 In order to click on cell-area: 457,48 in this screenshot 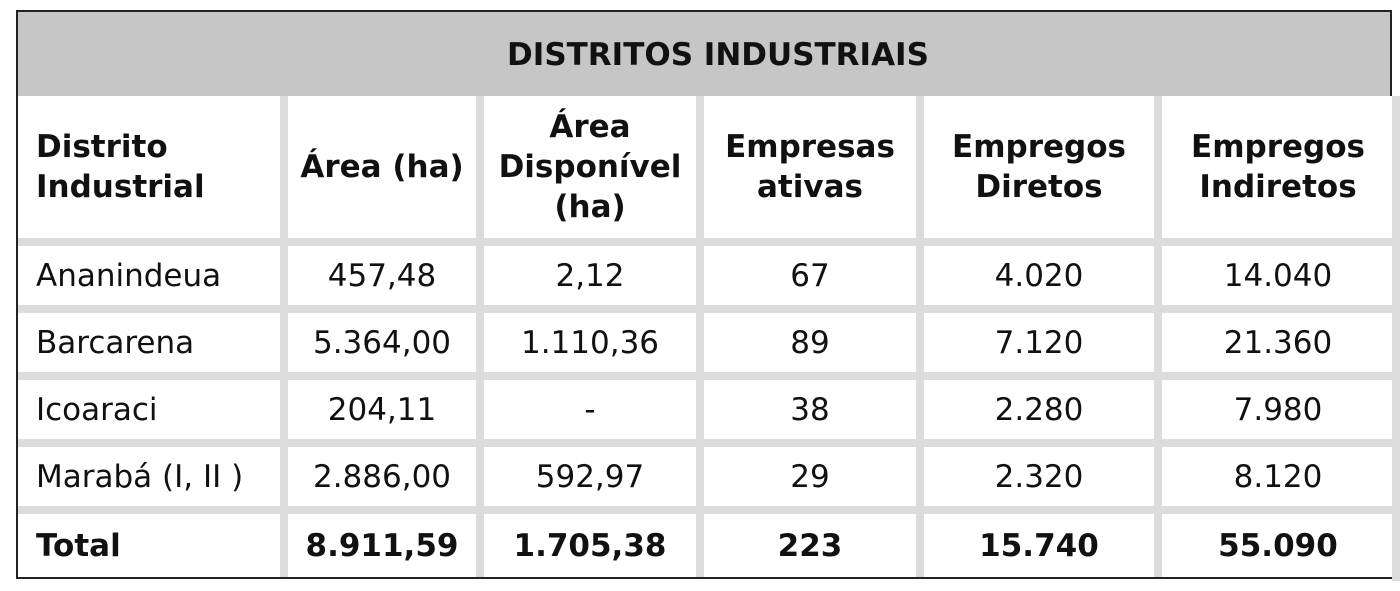, I will do `click(386, 279)`.